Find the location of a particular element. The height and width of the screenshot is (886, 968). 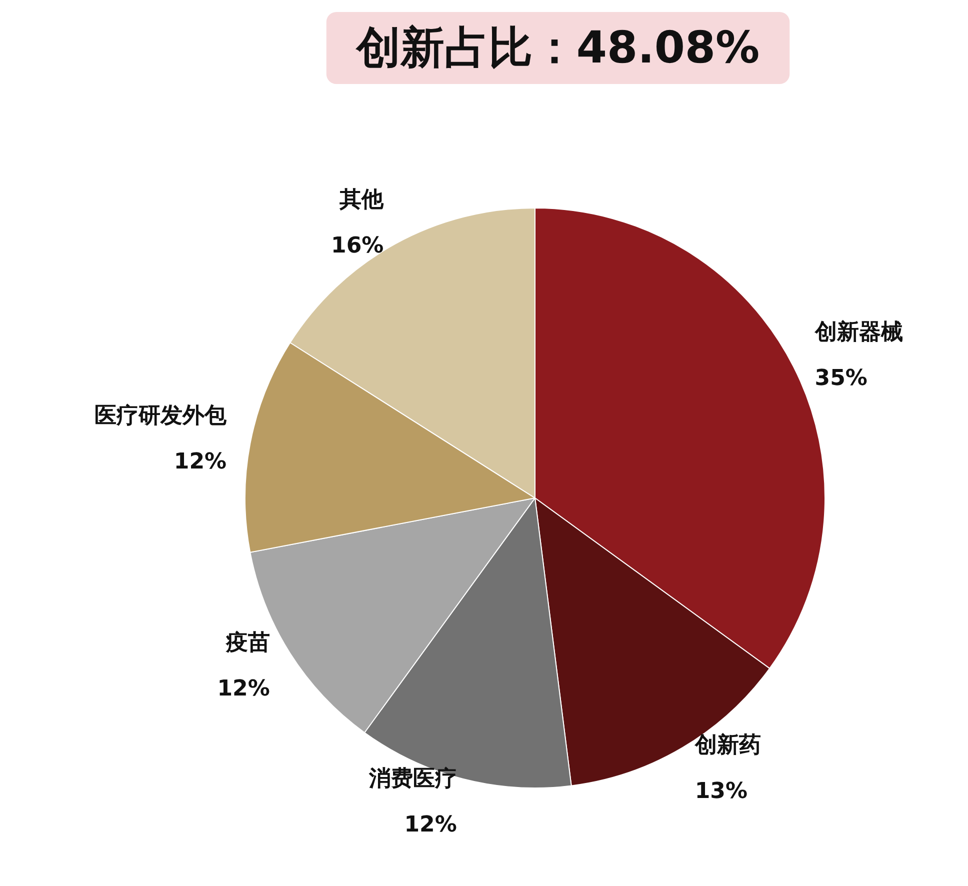

slice-label: 消费医疗 is located at coordinates (412, 779).